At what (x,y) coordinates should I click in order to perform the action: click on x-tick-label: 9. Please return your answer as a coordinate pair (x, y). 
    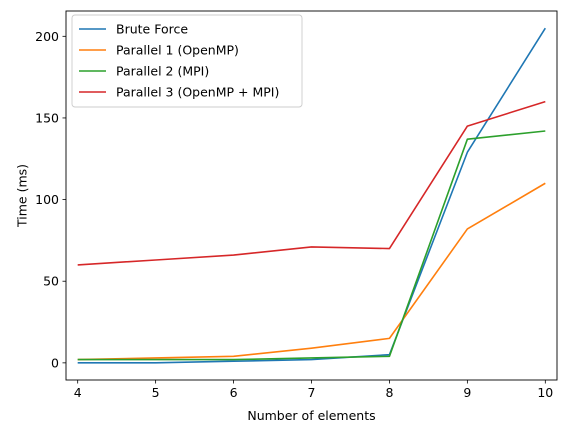
    Looking at the image, I should click on (467, 392).